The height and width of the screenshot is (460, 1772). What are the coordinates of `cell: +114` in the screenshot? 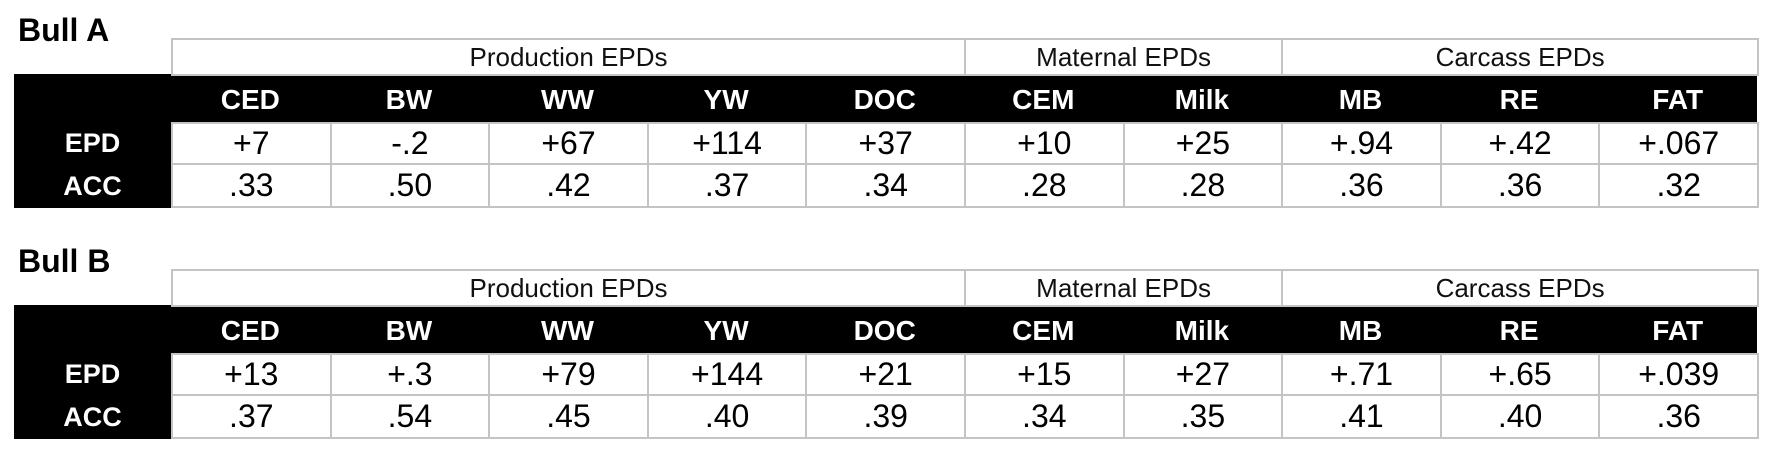 It's located at (727, 143).